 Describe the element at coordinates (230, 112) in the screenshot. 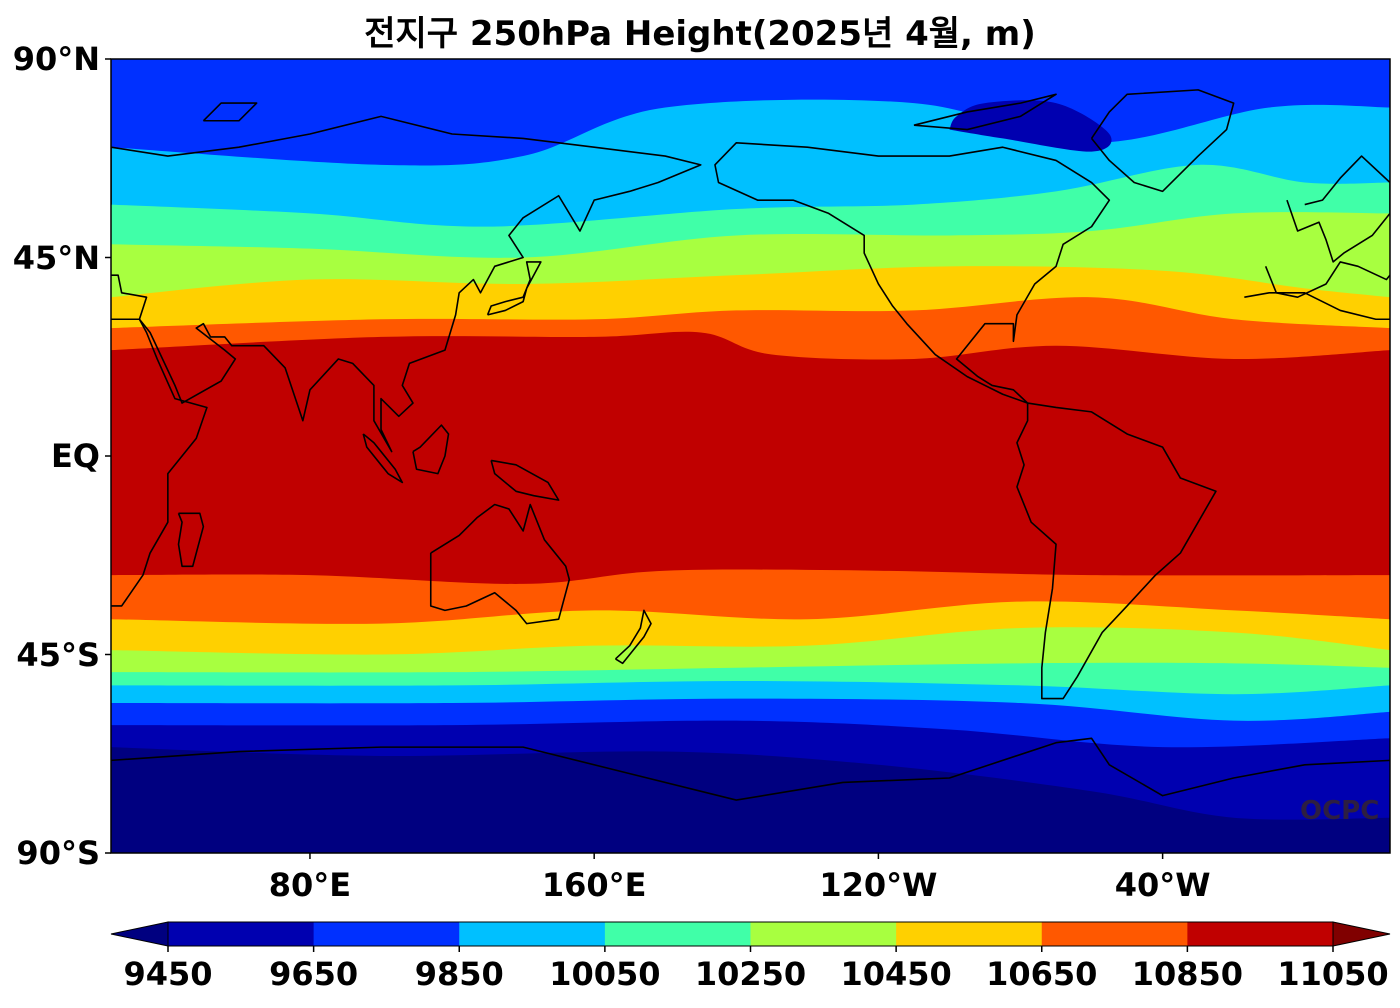

I see `coastline-arctic-islands` at that location.